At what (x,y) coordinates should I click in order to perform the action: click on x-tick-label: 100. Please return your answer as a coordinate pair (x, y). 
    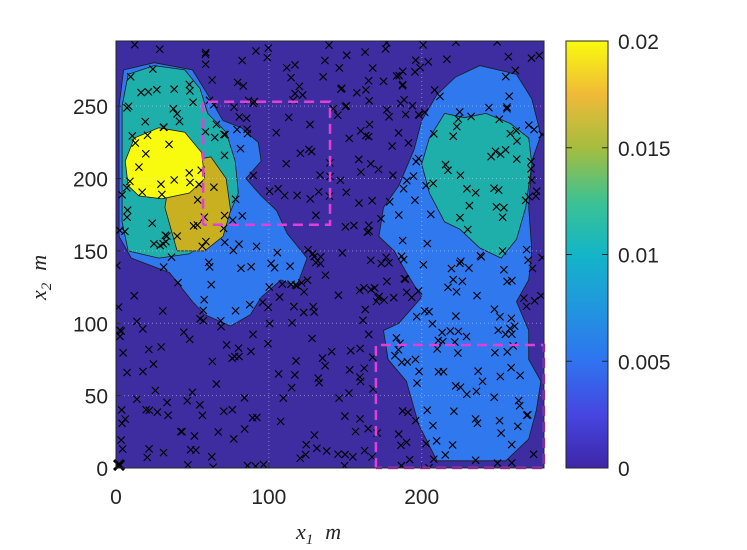
    Looking at the image, I should click on (268, 497).